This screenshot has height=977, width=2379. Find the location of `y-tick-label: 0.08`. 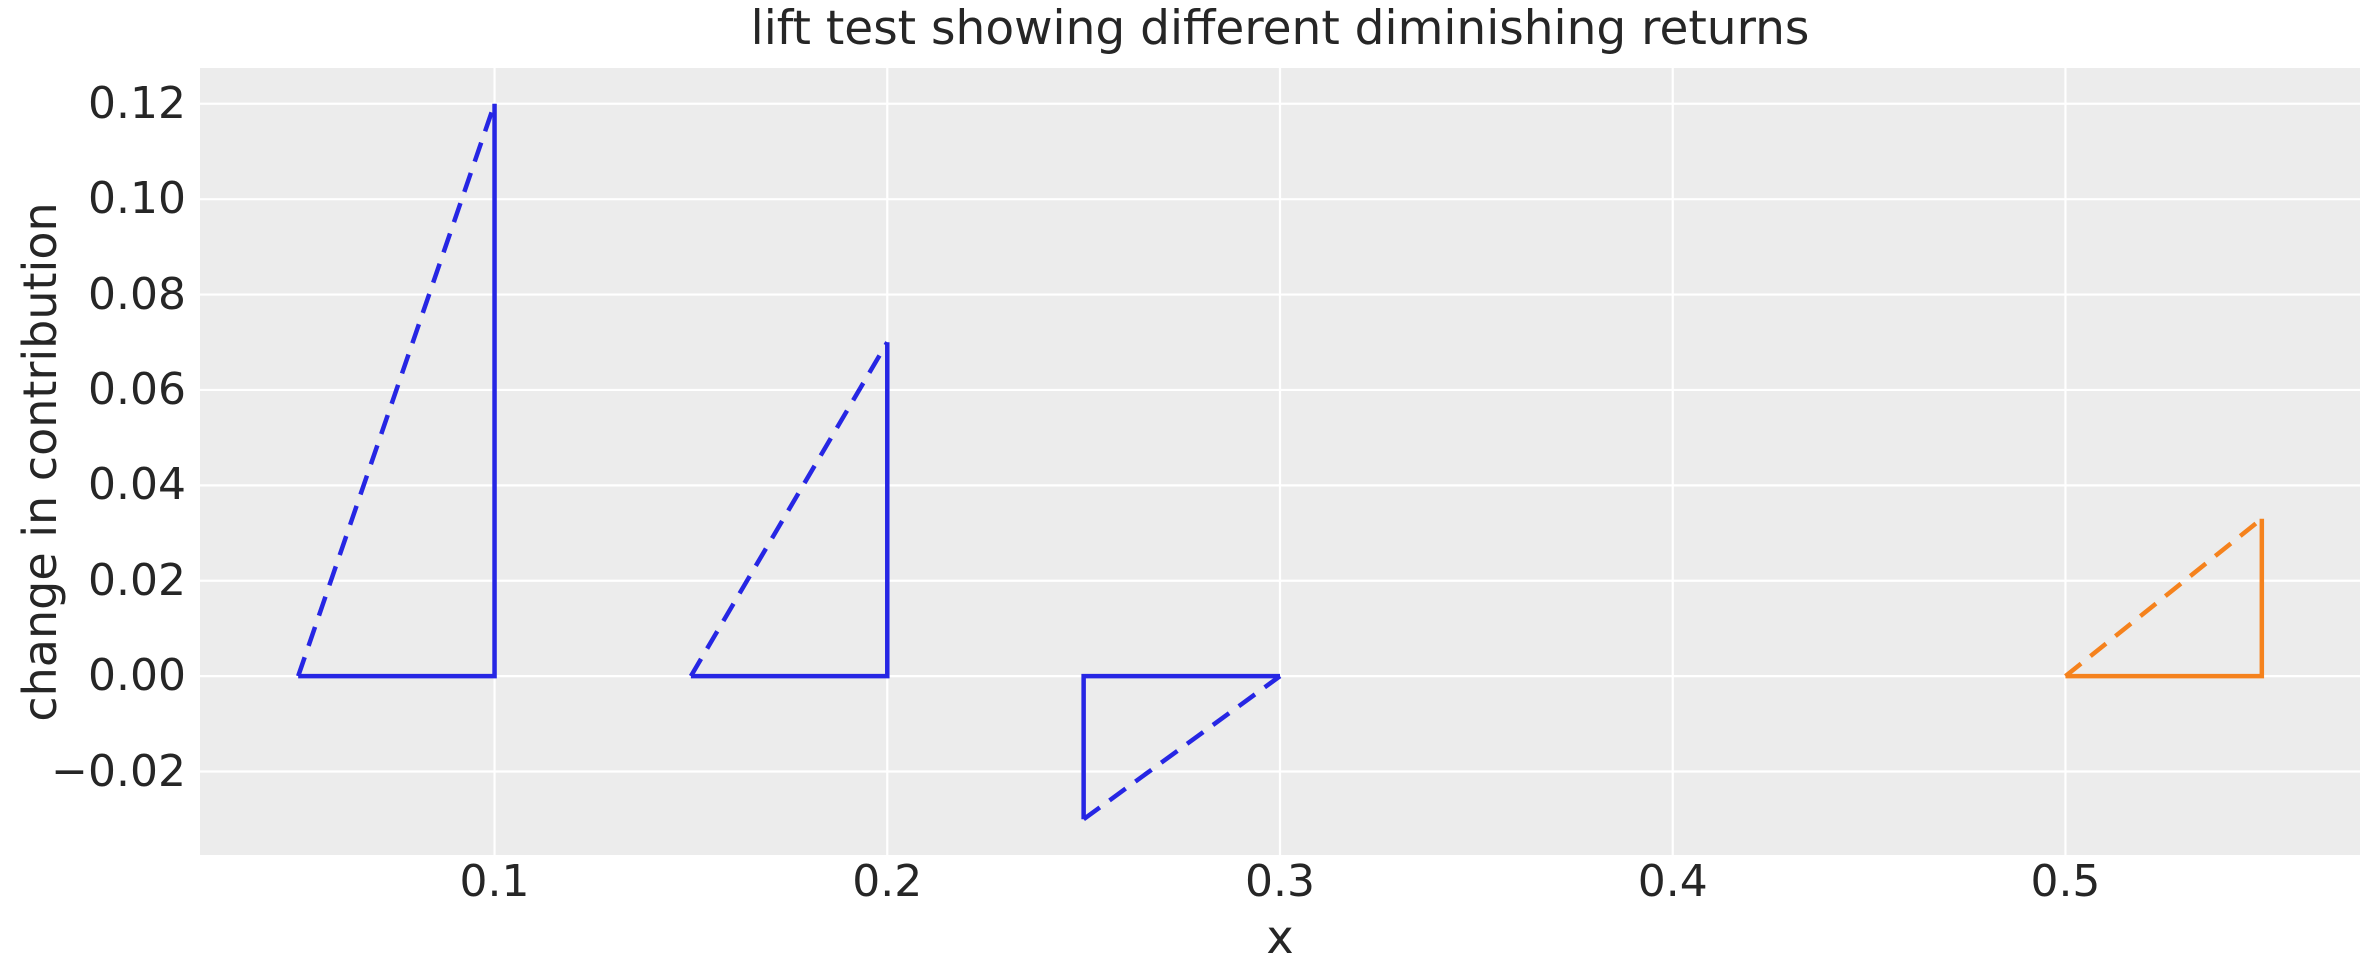

y-tick-label: 0.08 is located at coordinates (137, 294).